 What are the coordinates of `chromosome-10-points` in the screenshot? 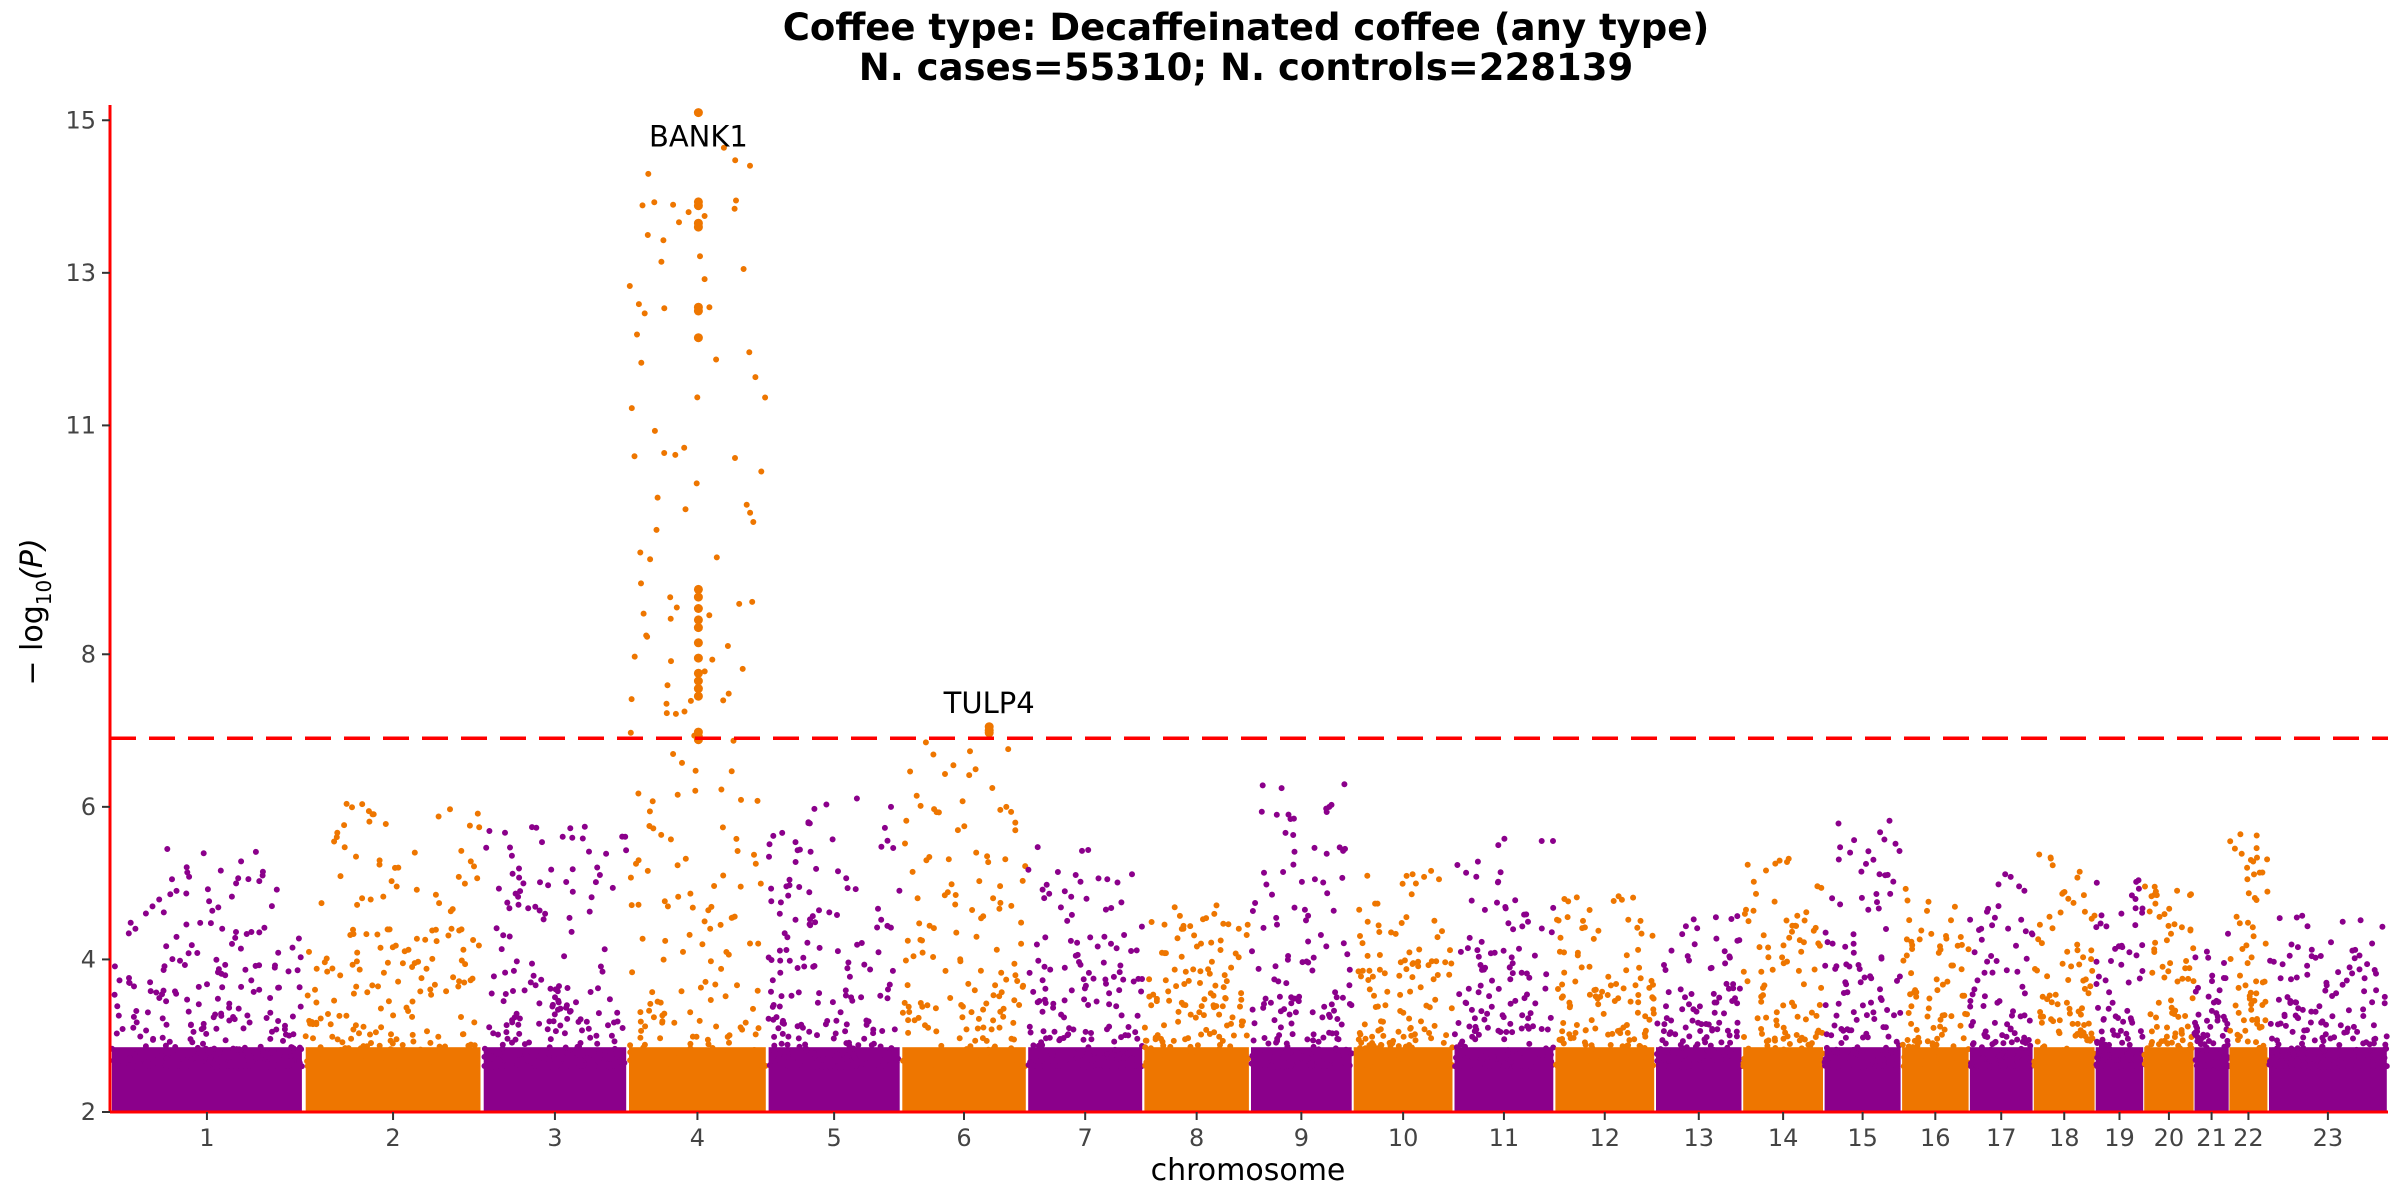 It's located at (1404, 989).